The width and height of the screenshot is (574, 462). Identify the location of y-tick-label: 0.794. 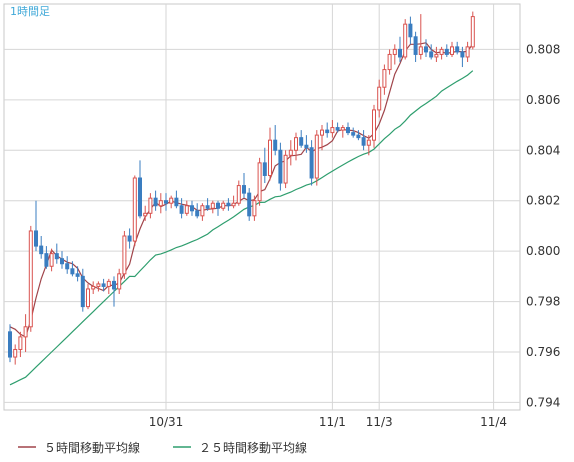
(543, 402).